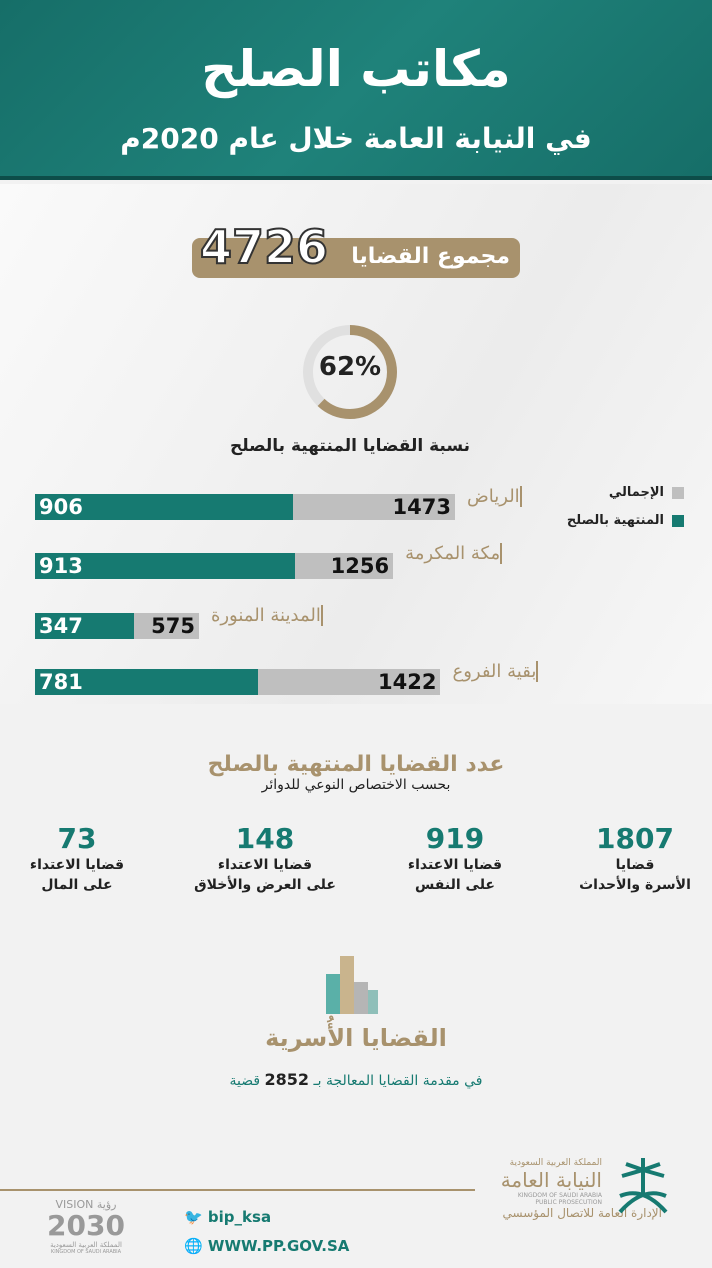 This screenshot has width=712, height=1268. I want to click on bar-row: 347 575, so click(117, 626).